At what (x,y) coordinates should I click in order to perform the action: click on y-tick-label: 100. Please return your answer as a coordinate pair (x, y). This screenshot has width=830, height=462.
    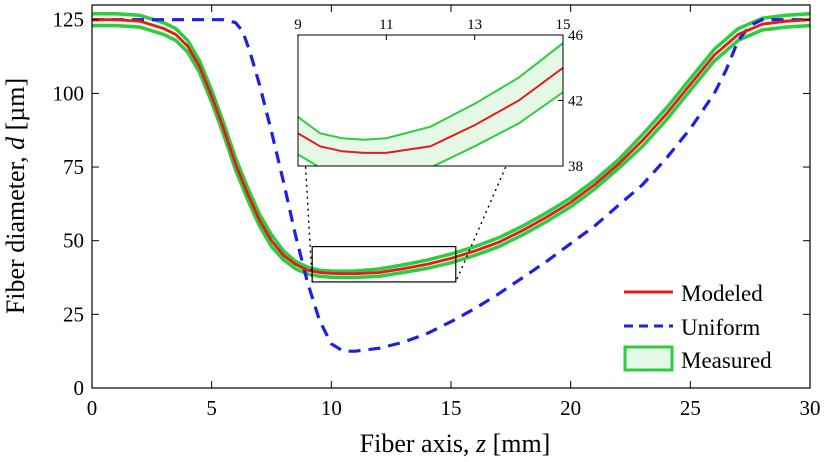
    Looking at the image, I should click on (69, 93).